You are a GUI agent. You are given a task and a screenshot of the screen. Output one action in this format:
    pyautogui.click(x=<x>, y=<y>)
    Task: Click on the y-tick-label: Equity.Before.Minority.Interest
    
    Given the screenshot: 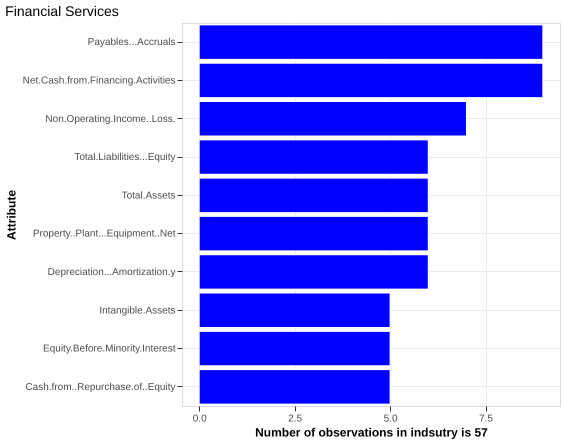 What is the action you would take?
    pyautogui.click(x=109, y=349)
    